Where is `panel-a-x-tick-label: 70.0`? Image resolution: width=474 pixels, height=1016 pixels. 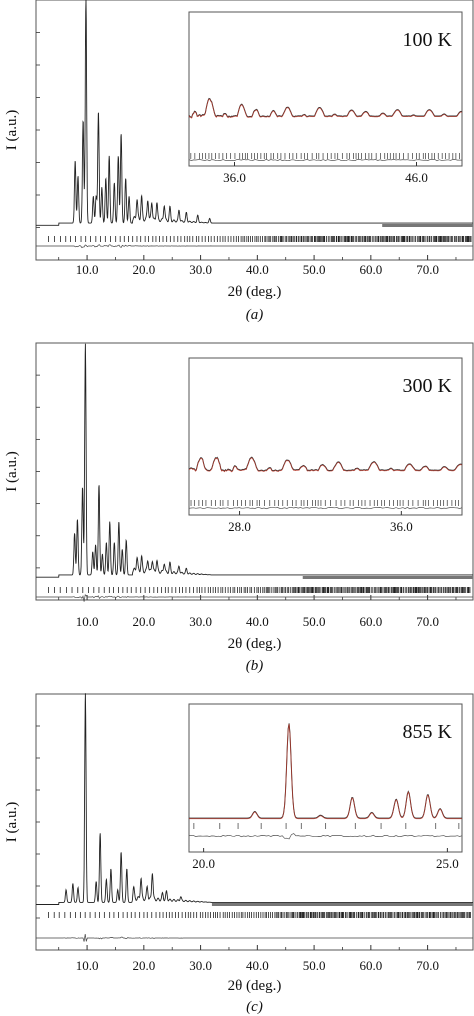
panel-a-x-tick-label: 70.0 is located at coordinates (427, 269).